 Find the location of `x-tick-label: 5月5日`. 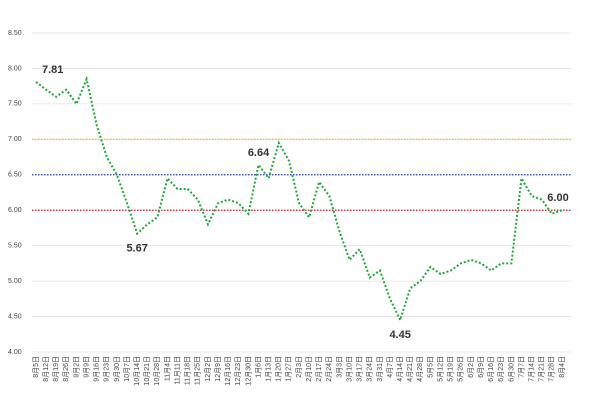

x-tick-label: 5月5日 is located at coordinates (430, 367).